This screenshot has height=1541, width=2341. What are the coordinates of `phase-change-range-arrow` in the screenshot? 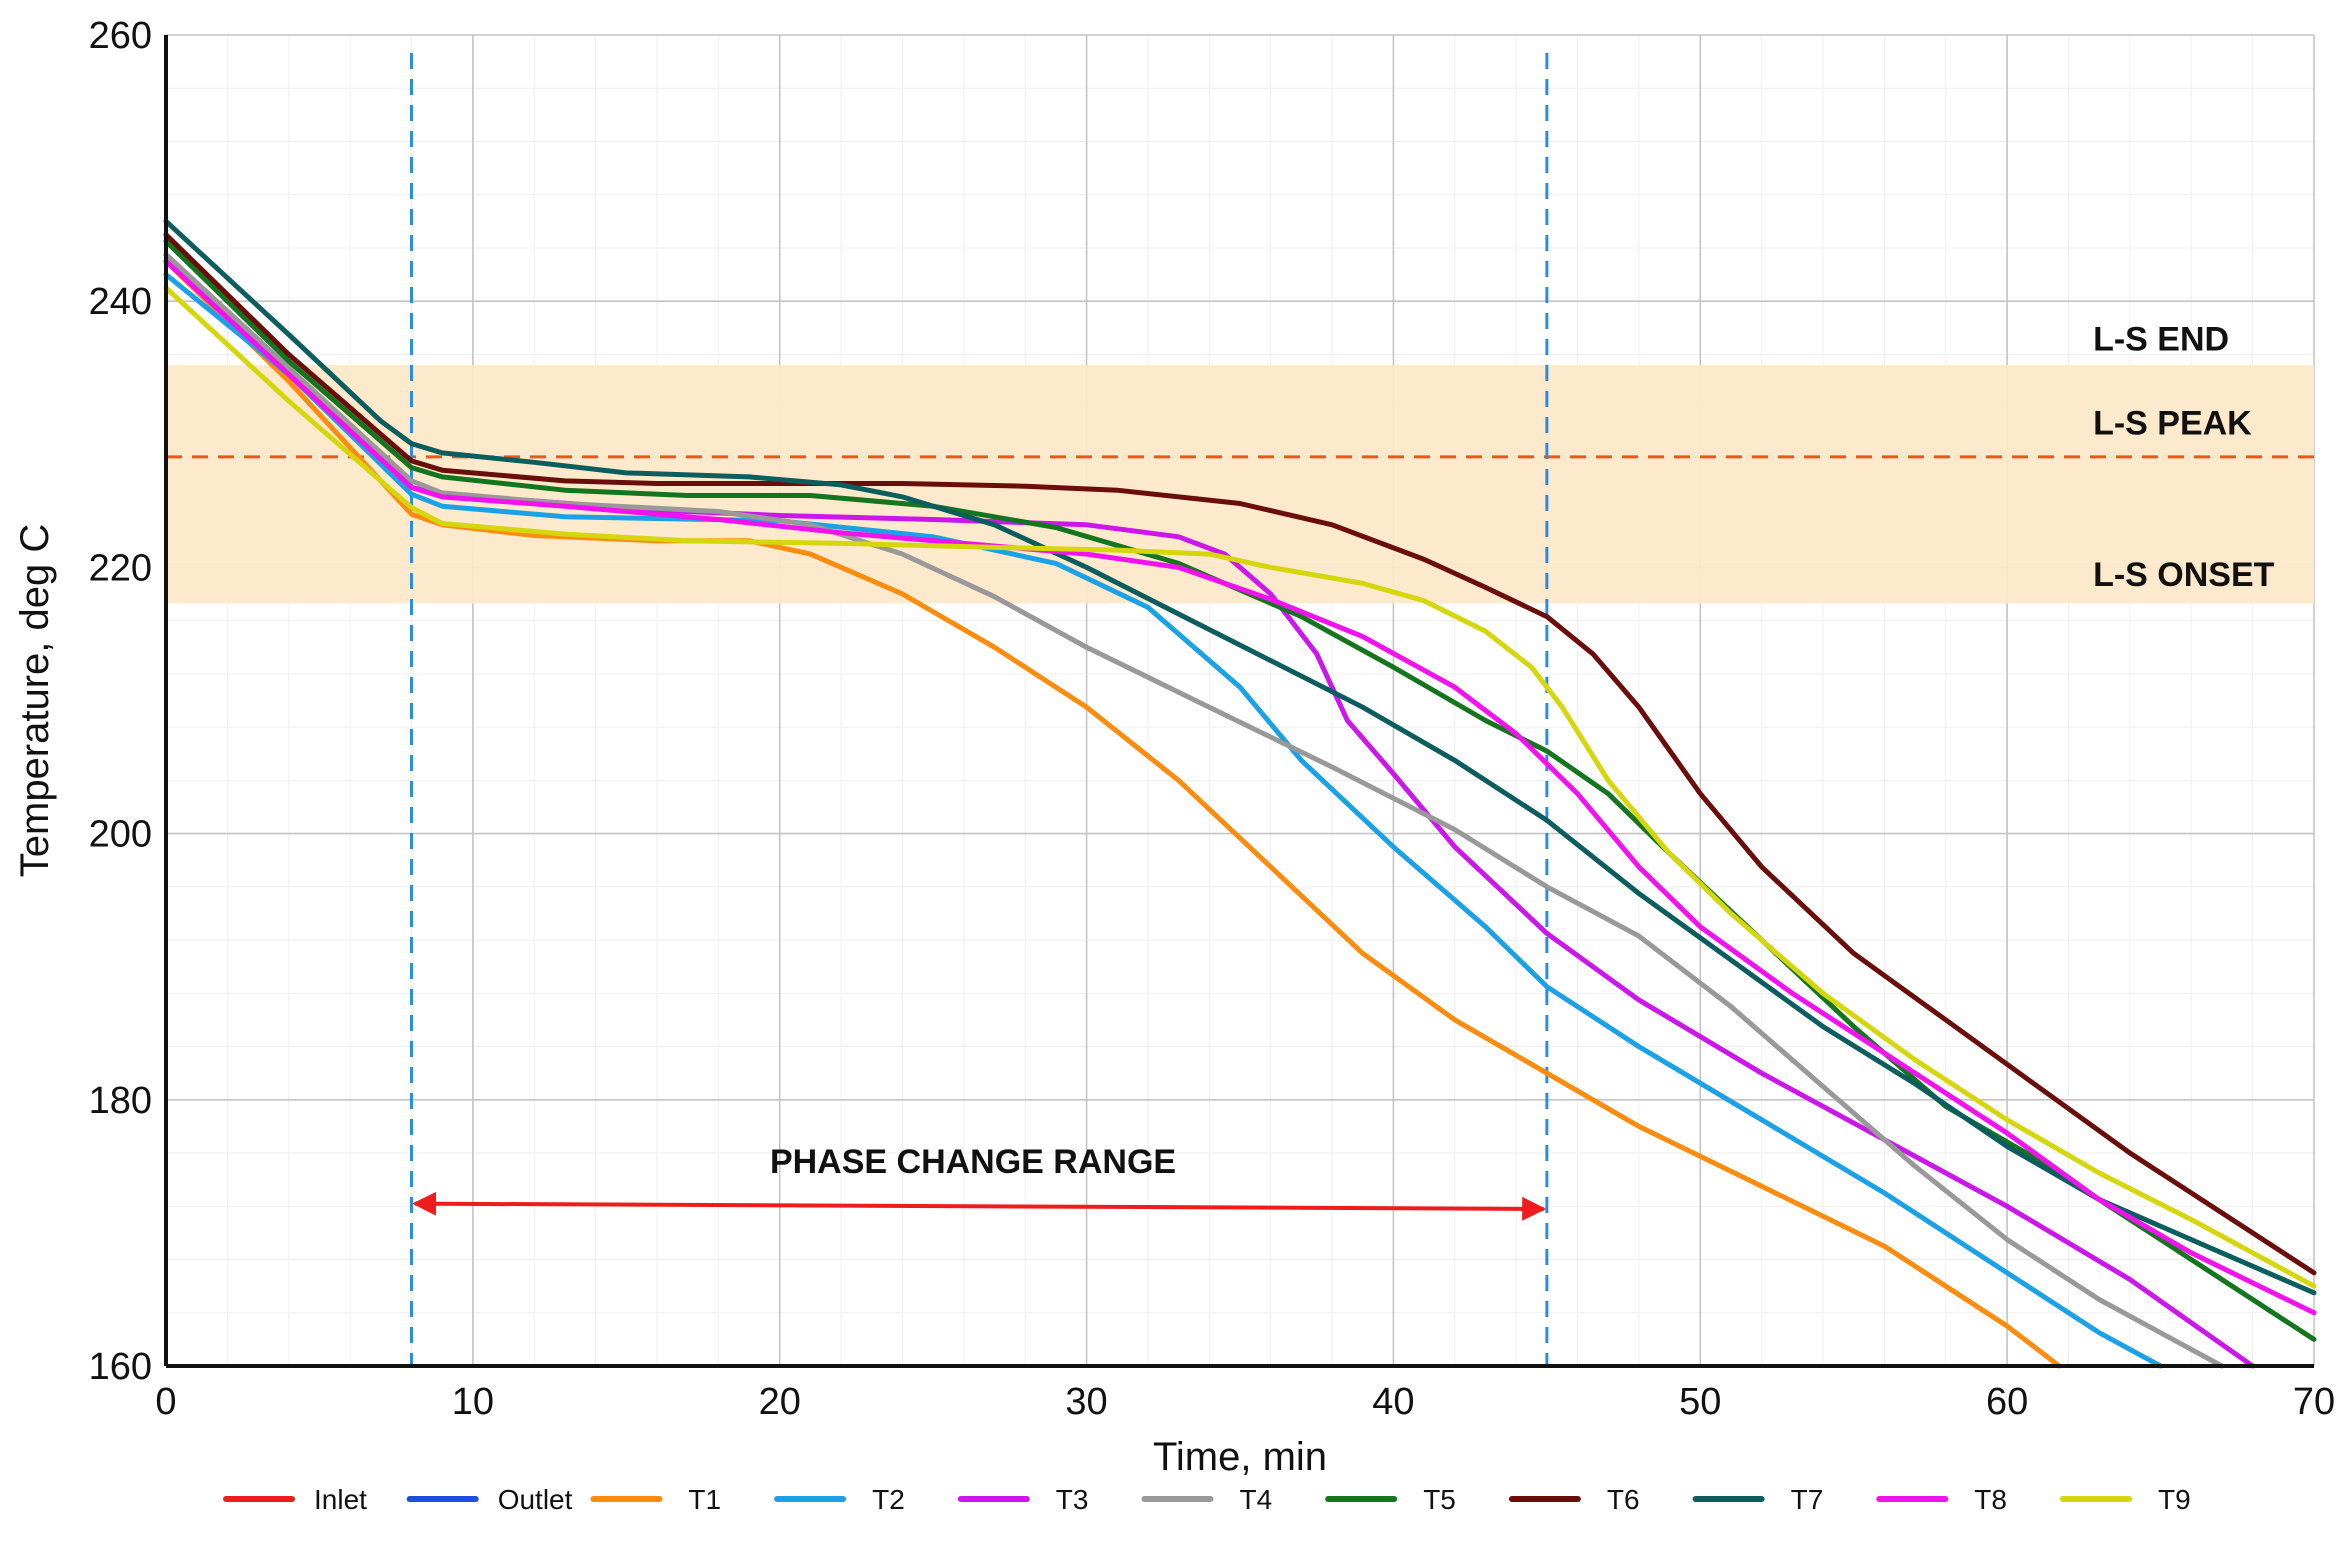 It's located at (979, 1206).